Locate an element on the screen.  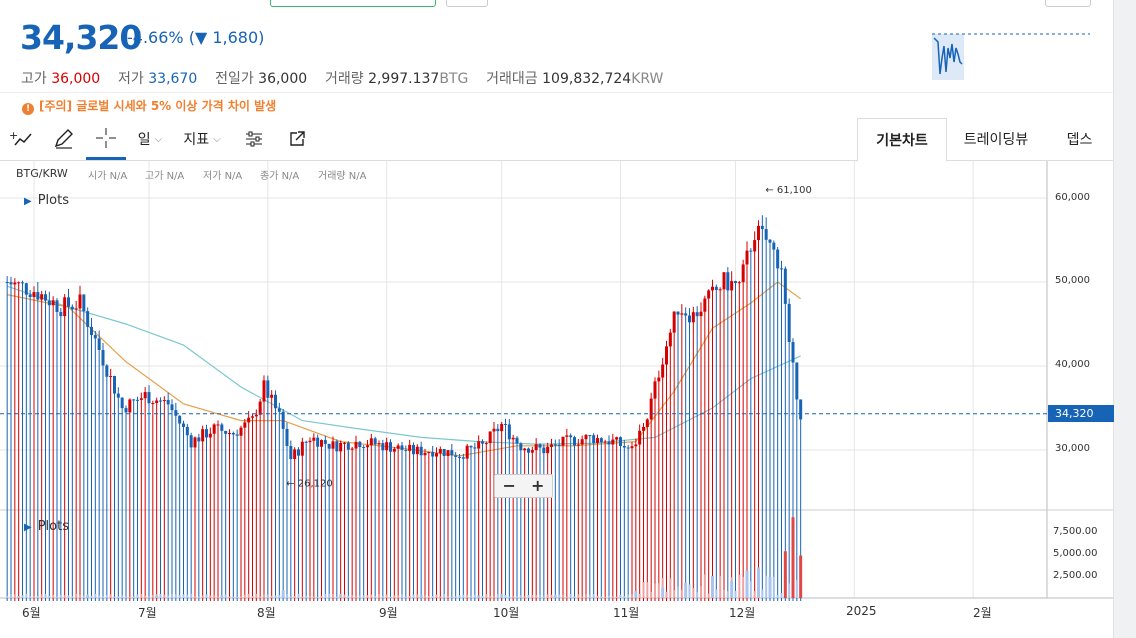
indicator-dropdown: 지표 ⌵ is located at coordinates (202, 139).